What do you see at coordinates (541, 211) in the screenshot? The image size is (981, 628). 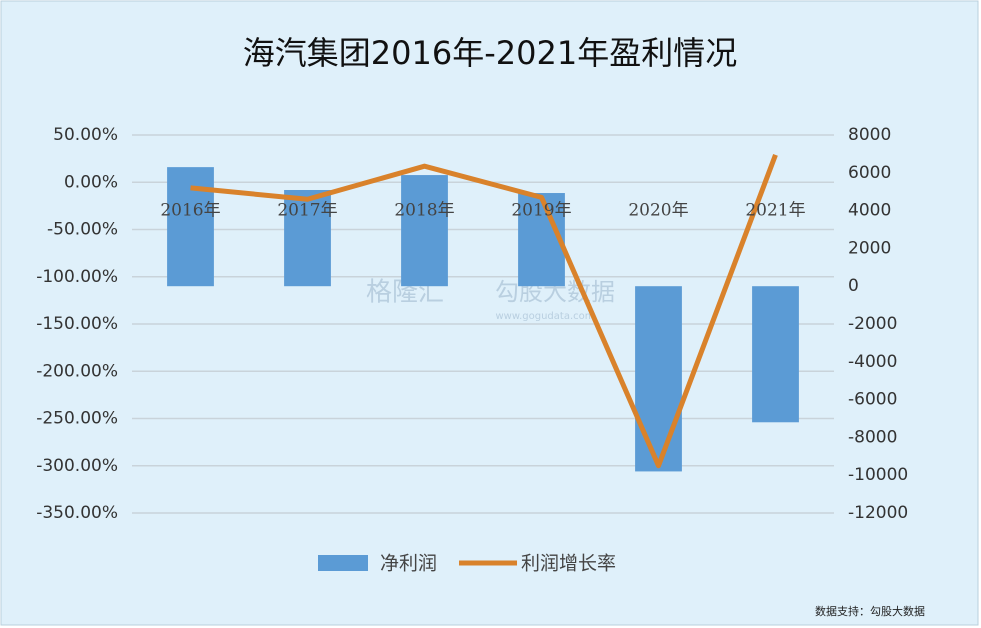 I see `x-tick-label: 2019年` at bounding box center [541, 211].